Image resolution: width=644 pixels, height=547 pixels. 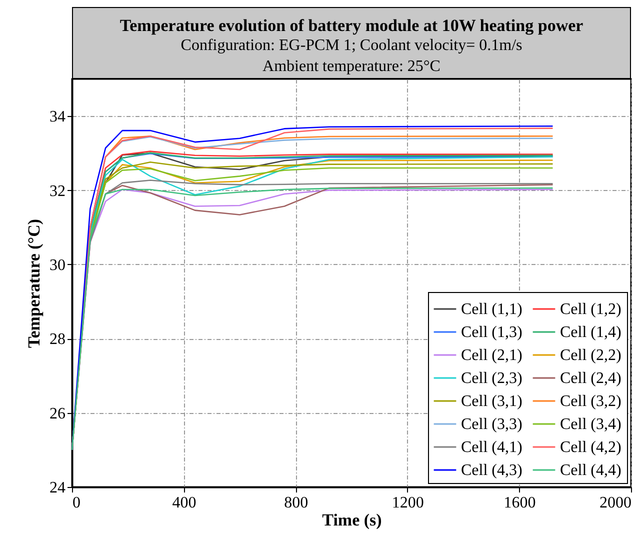 What do you see at coordinates (58, 117) in the screenshot?
I see `y-tick-label: 34` at bounding box center [58, 117].